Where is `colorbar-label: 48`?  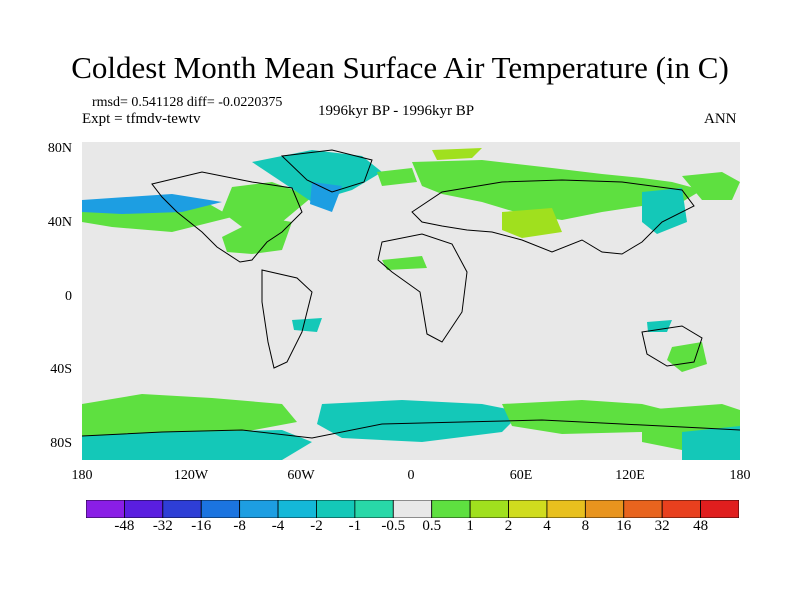
colorbar-label: 48 is located at coordinates (701, 526).